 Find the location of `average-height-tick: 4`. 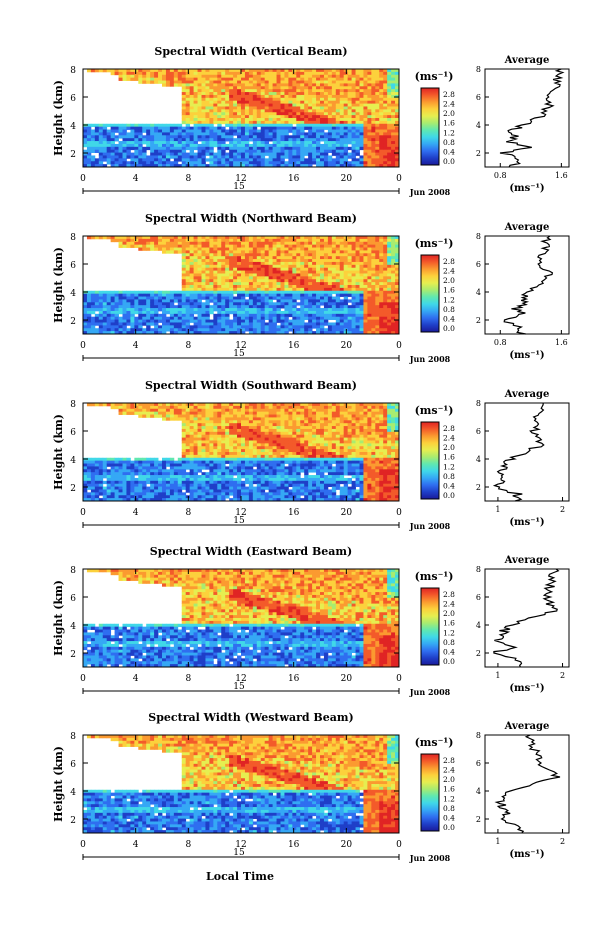

average-height-tick: 4 is located at coordinates (478, 459).